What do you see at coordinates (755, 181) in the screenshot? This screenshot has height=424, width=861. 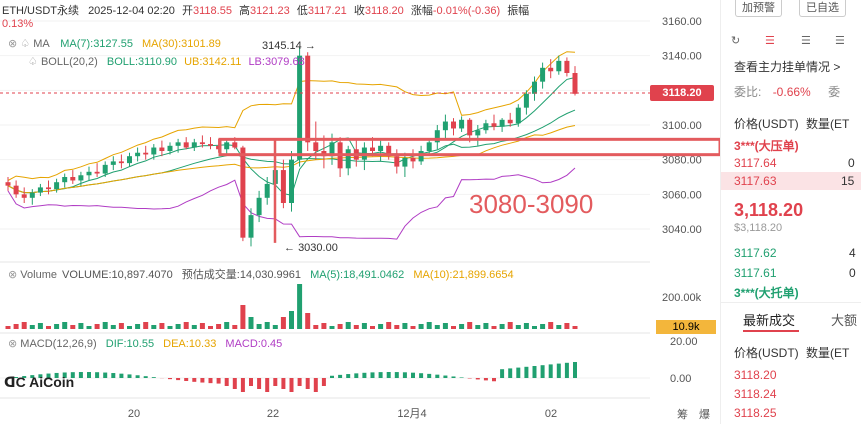 I see `ask-row: 3117.63` at bounding box center [755, 181].